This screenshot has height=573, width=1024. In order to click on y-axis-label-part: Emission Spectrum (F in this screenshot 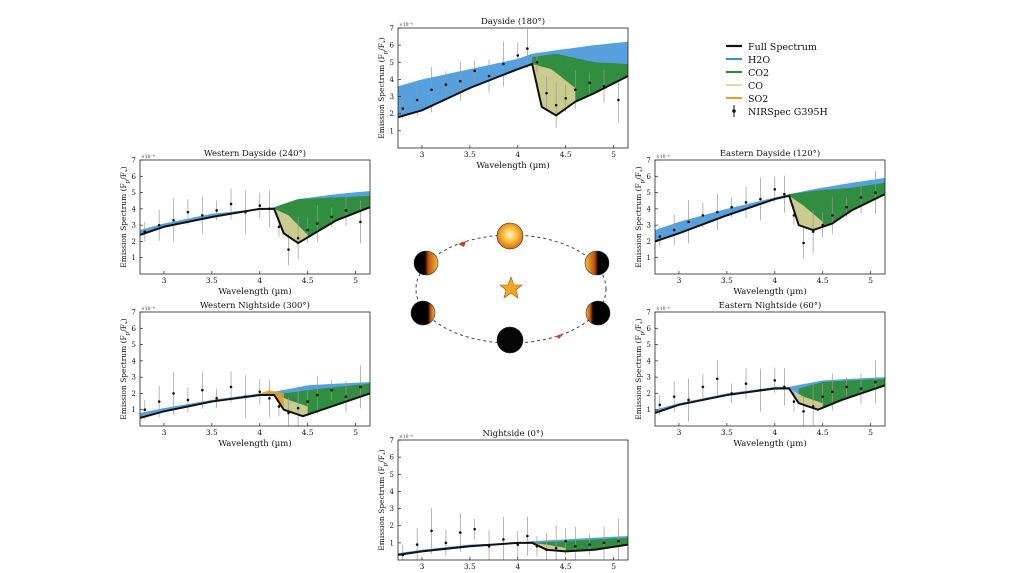, I will do `click(381, 96)`.